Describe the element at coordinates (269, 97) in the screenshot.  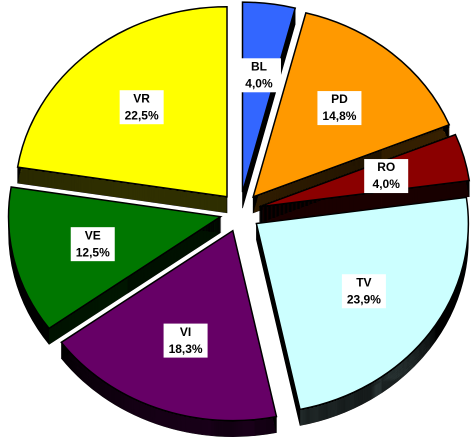
I see `slice` at that location.